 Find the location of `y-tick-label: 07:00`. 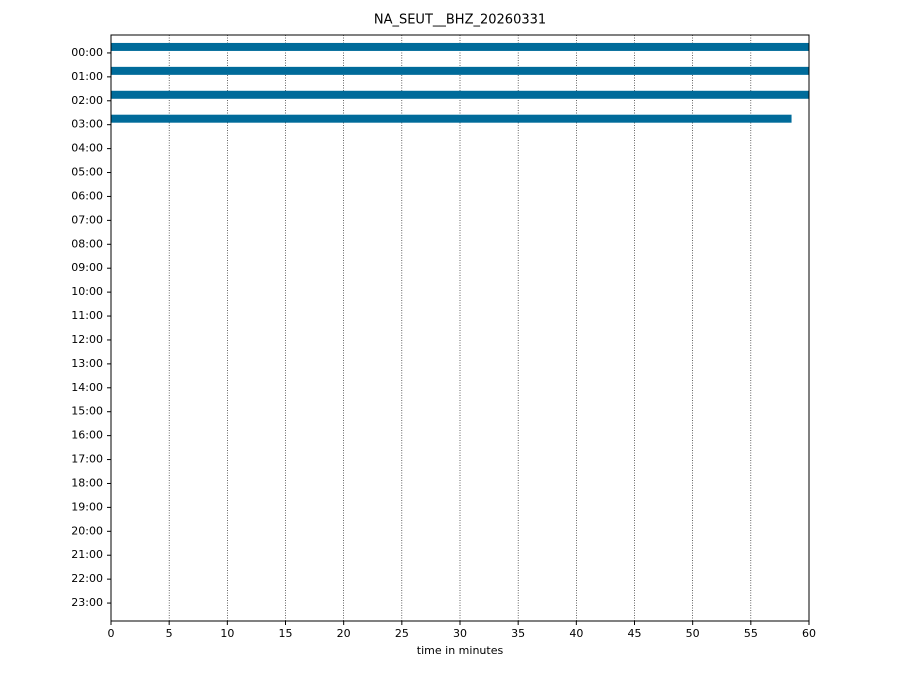

y-tick-label: 07:00 is located at coordinates (87, 219).